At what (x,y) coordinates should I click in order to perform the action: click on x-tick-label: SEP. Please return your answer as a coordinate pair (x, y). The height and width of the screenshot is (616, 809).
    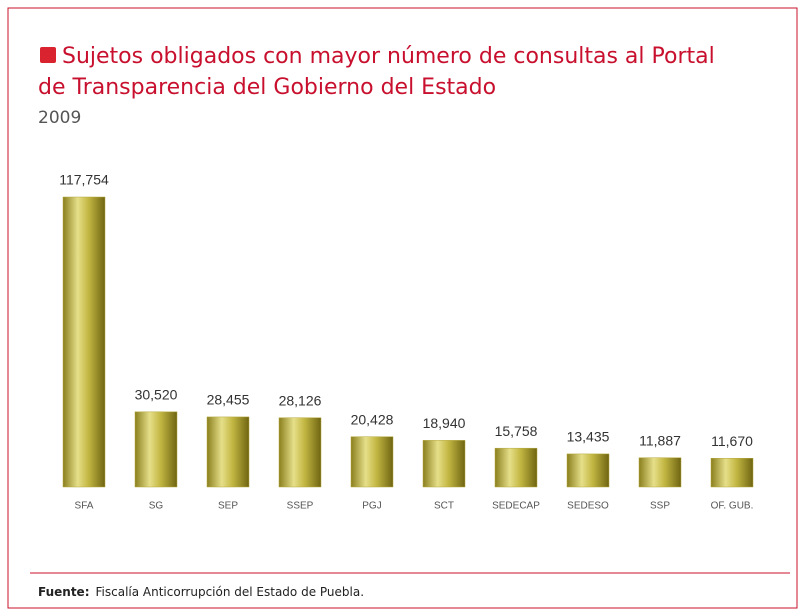
    Looking at the image, I should click on (228, 506).